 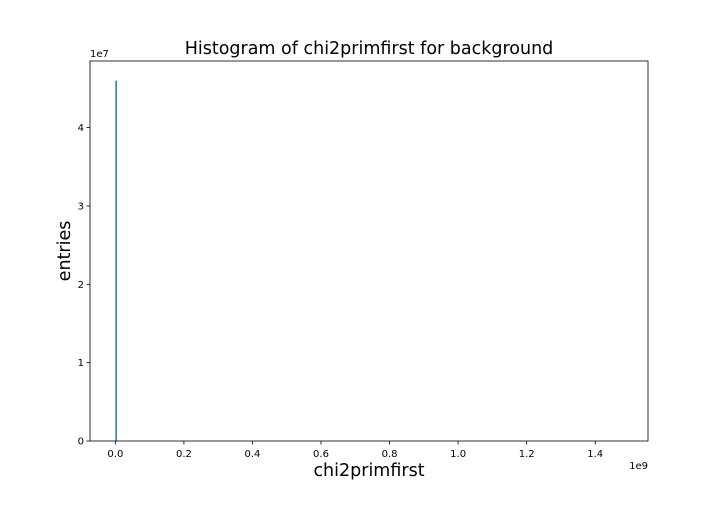 I want to click on x-tick-label: 0.6, so click(x=321, y=454).